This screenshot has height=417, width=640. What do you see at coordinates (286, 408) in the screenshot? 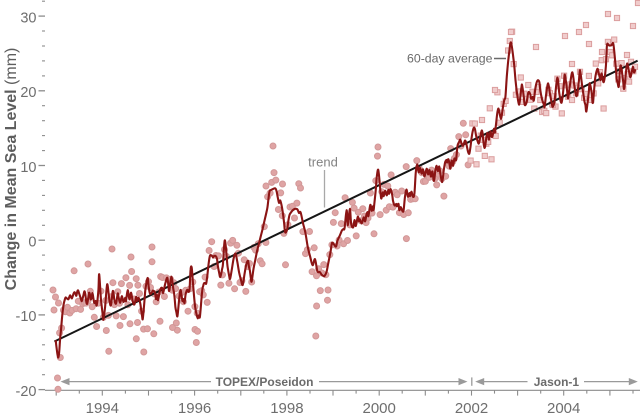
I see `svg-text: 1998` at bounding box center [286, 408].